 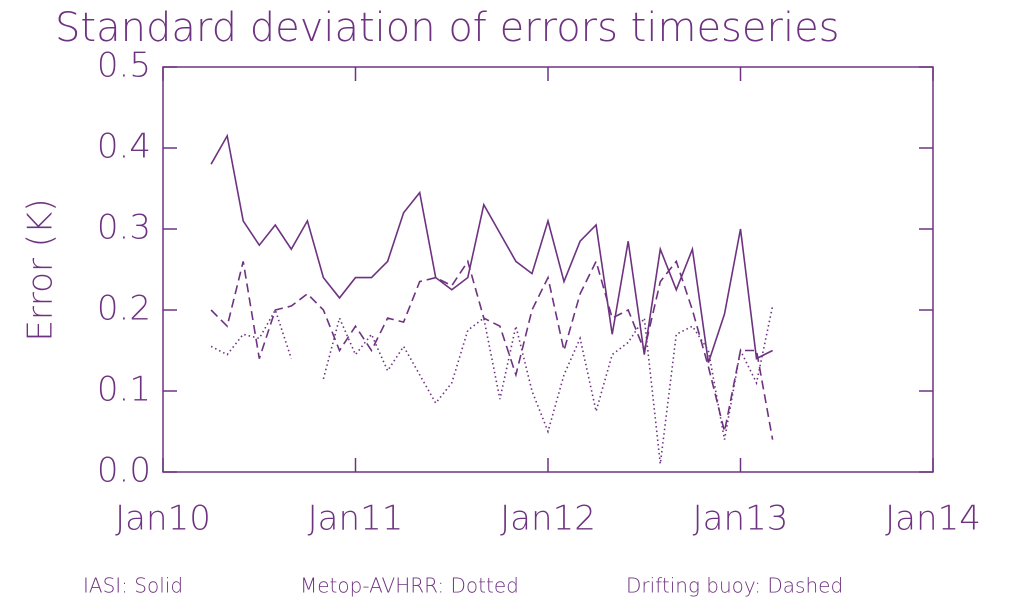 I want to click on series-line, so click(x=492, y=384).